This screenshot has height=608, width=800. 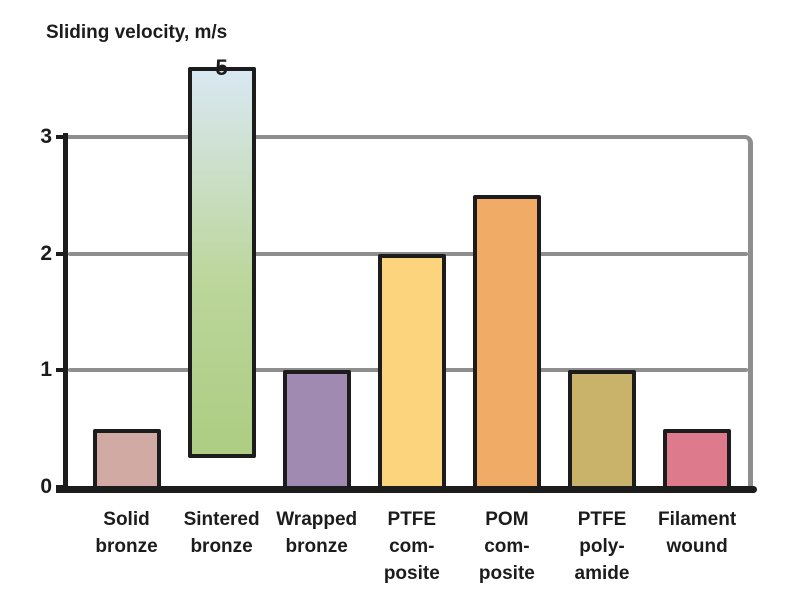 I want to click on category-label-solid-bronze: Solid bronze, so click(x=126, y=533).